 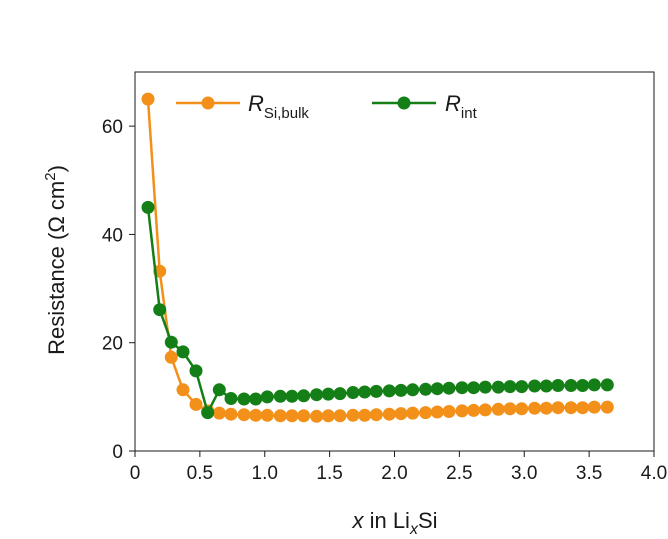 I want to click on legend-marker-rsibulk, so click(x=208, y=103).